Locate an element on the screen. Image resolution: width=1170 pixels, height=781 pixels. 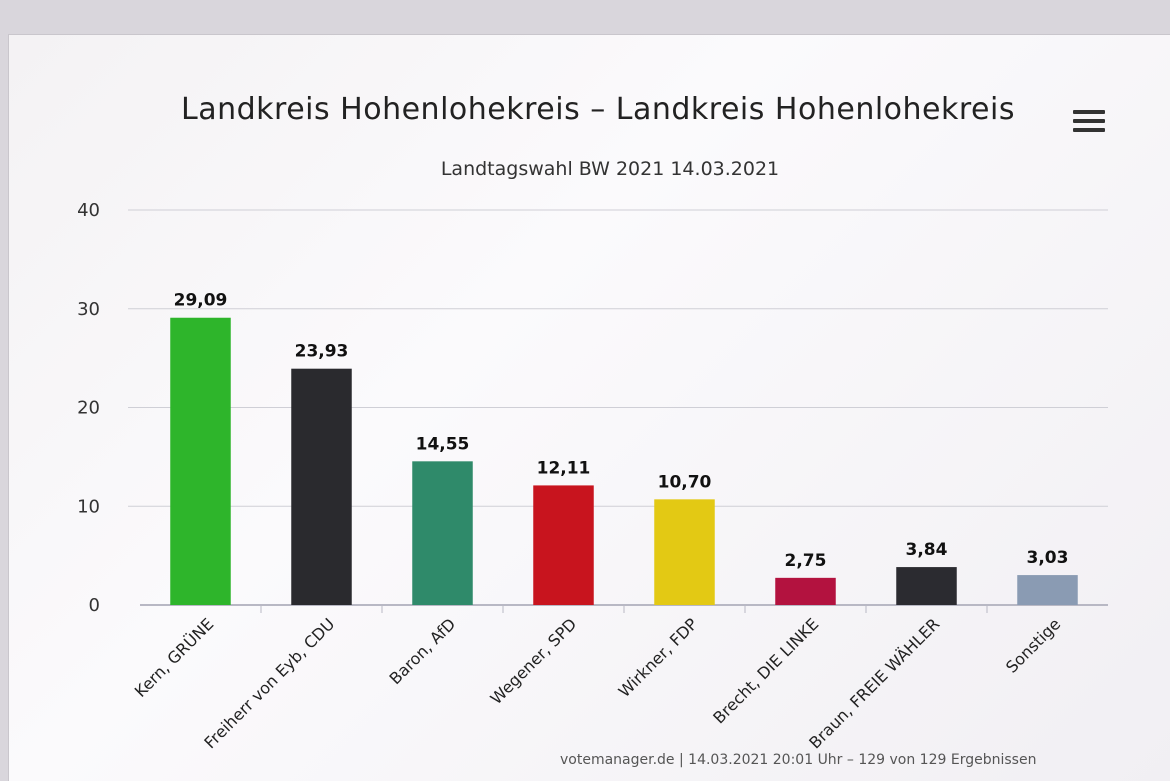
x-category-label: Kern, GRÜNE is located at coordinates (174, 657).